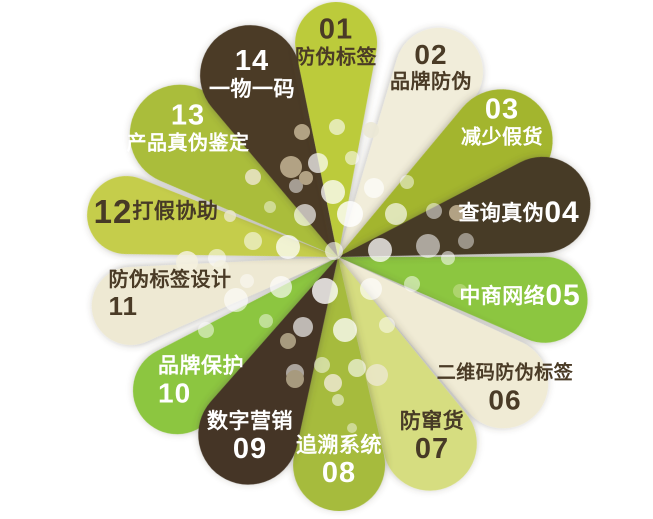 The width and height of the screenshot is (653, 519). I want to click on petal-06-shape, so click(443, 343).